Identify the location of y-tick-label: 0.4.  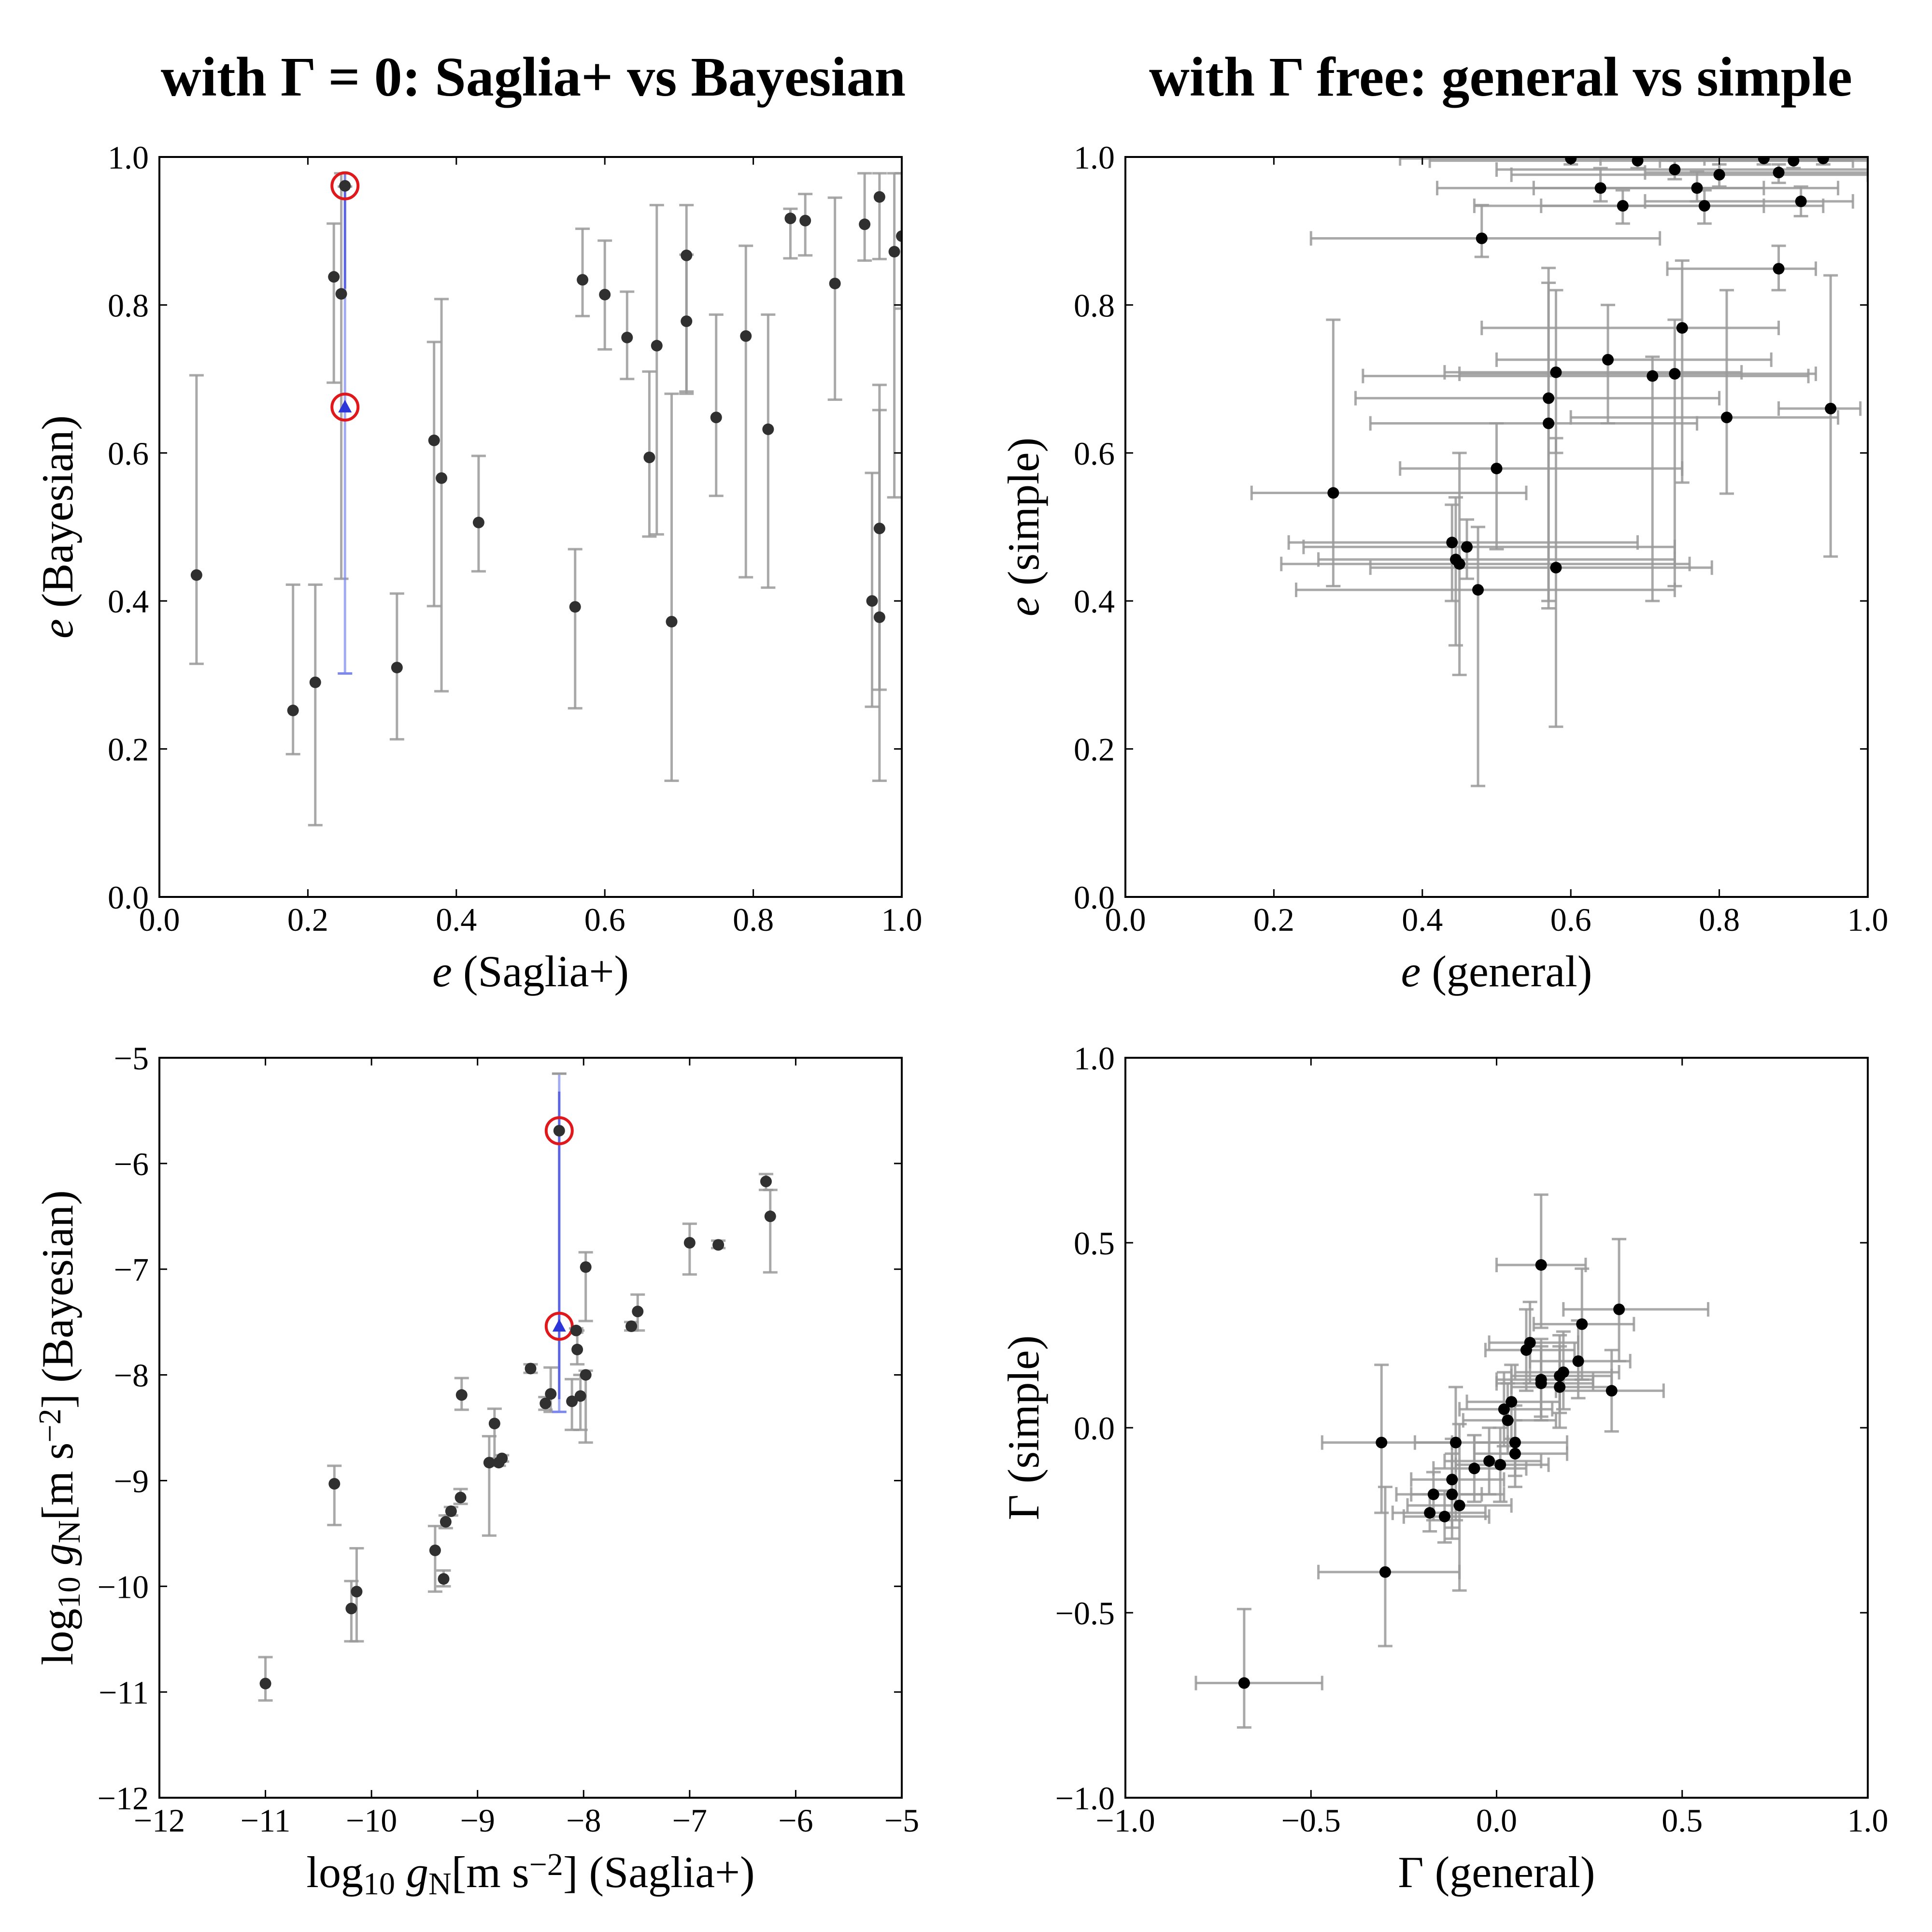
(1094, 601).